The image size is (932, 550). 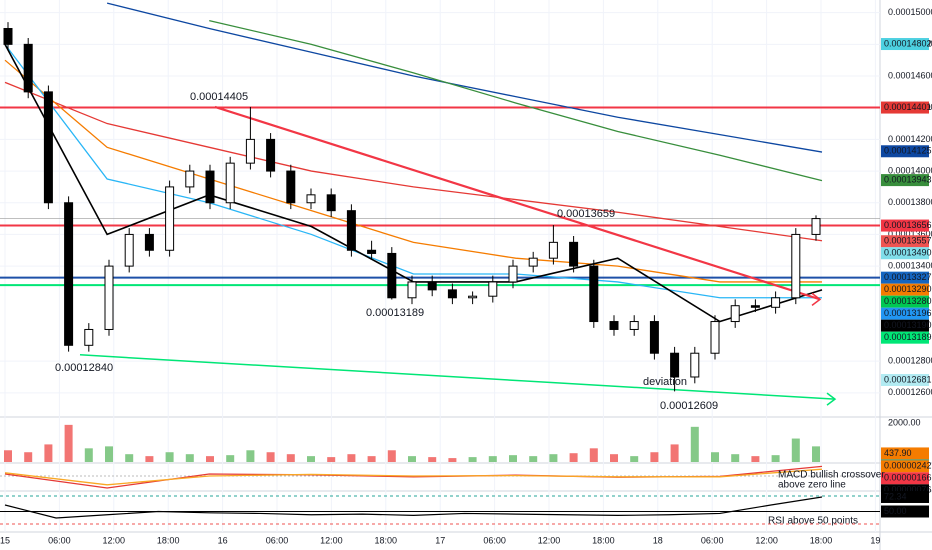 I want to click on x-tick-label: 19, so click(x=875, y=540).